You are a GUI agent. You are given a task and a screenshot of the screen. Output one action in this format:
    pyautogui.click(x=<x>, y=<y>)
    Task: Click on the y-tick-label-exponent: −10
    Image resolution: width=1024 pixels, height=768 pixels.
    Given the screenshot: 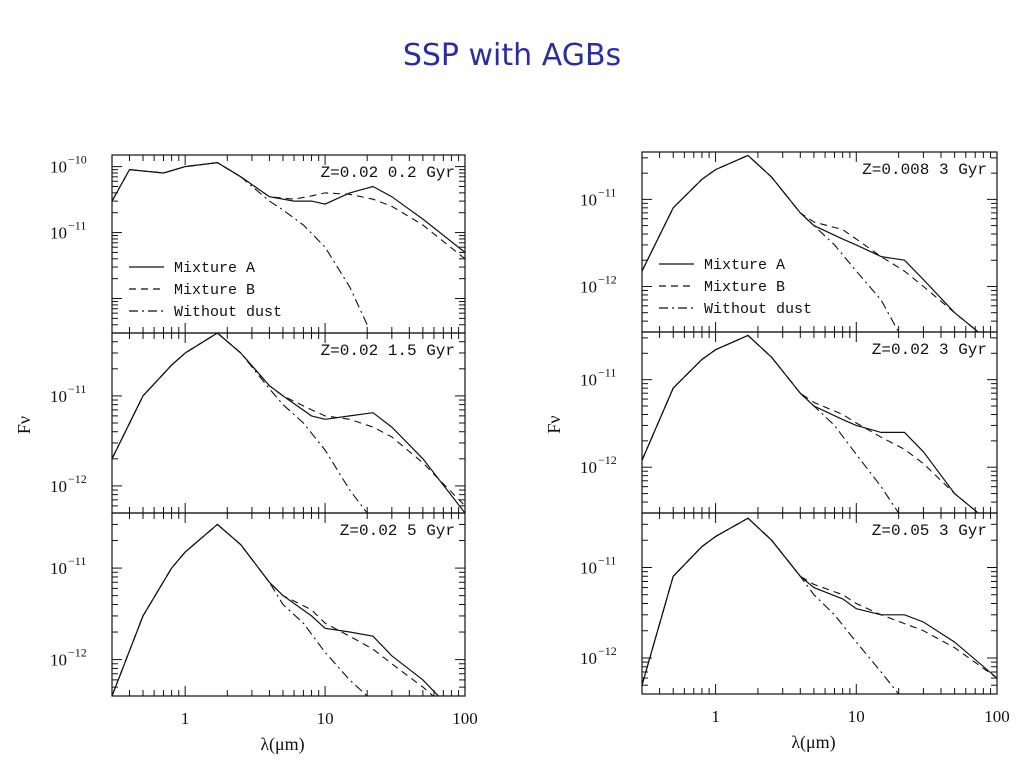 What is the action you would take?
    pyautogui.click(x=77, y=160)
    